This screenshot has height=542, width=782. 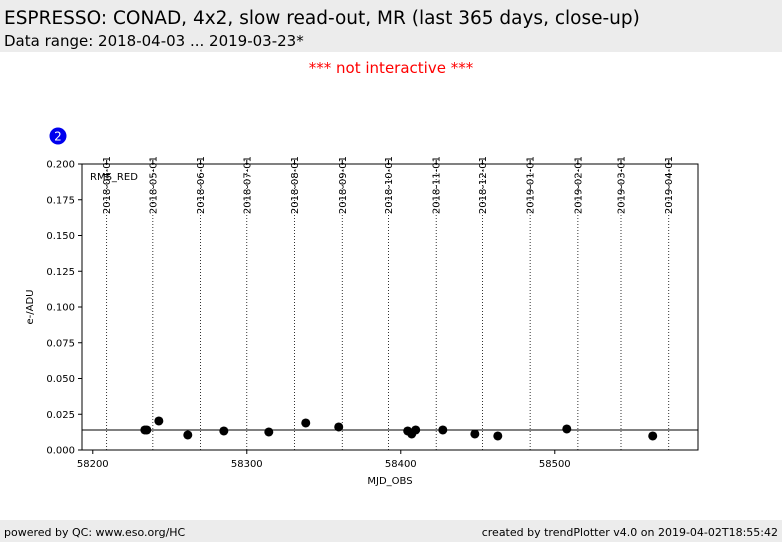 I want to click on y-axis-label: e-/ADU, so click(x=30, y=307).